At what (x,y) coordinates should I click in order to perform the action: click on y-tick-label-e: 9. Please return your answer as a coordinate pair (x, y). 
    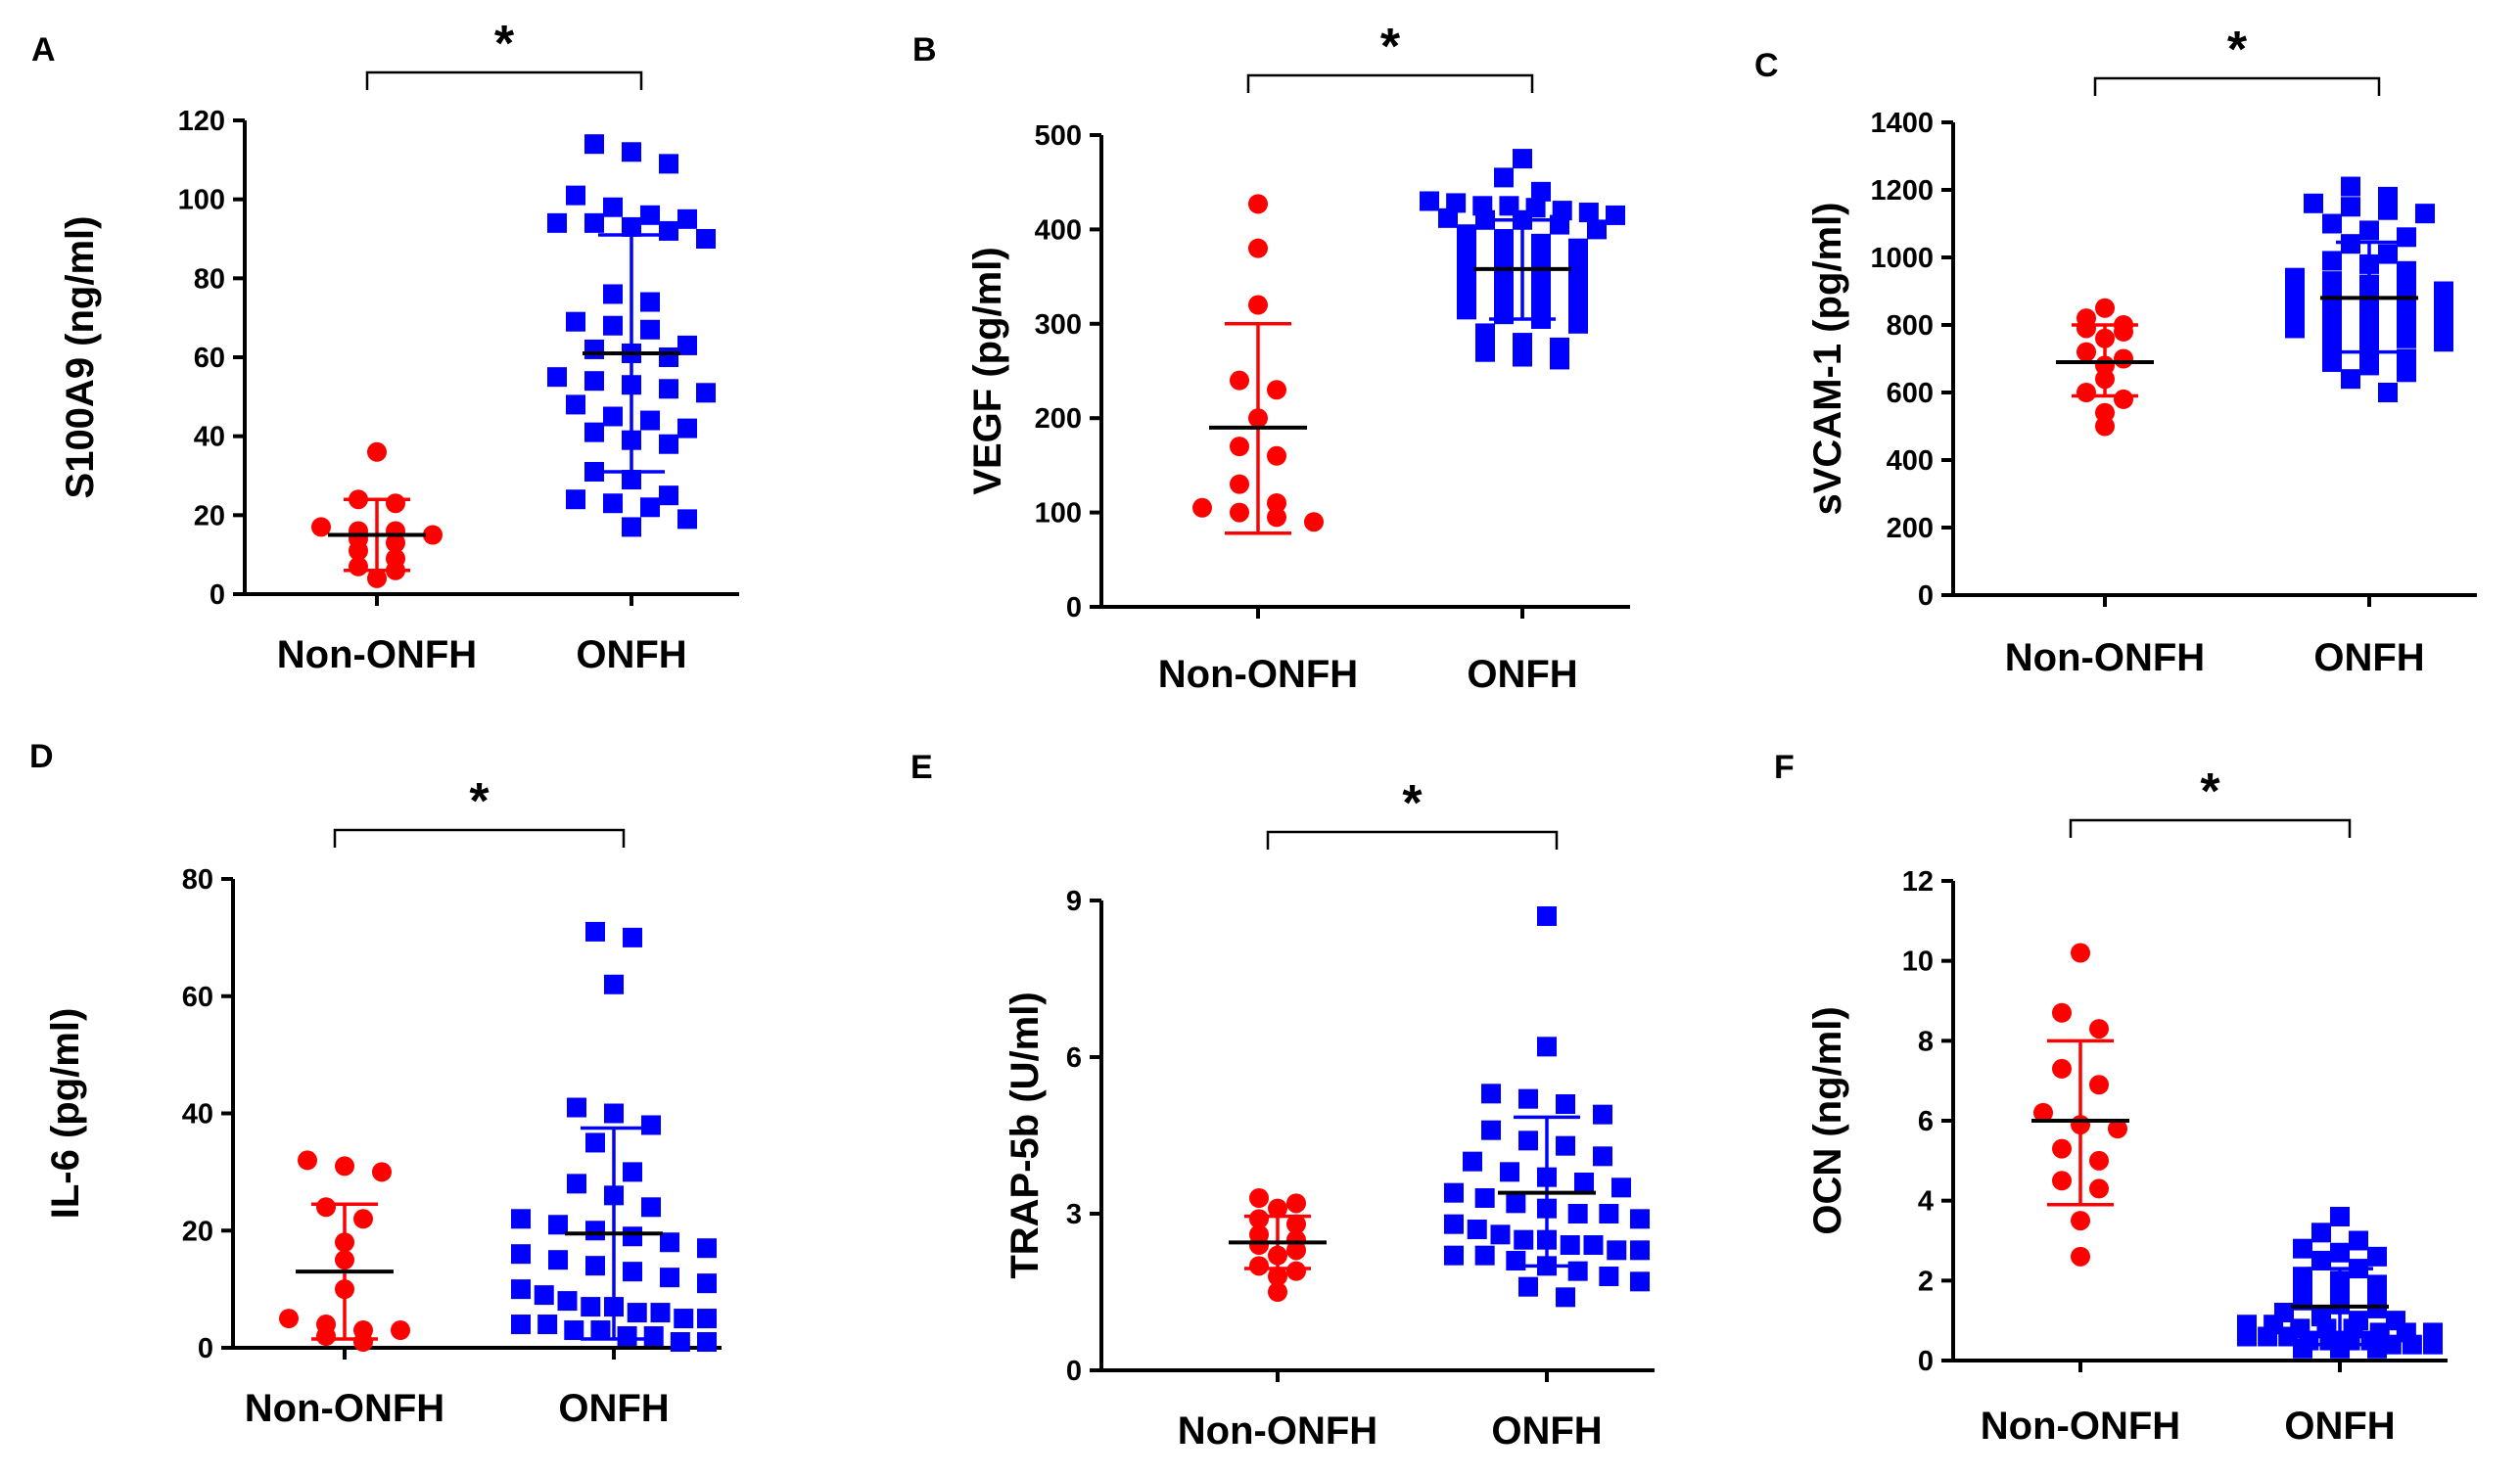
    Looking at the image, I should click on (1074, 901).